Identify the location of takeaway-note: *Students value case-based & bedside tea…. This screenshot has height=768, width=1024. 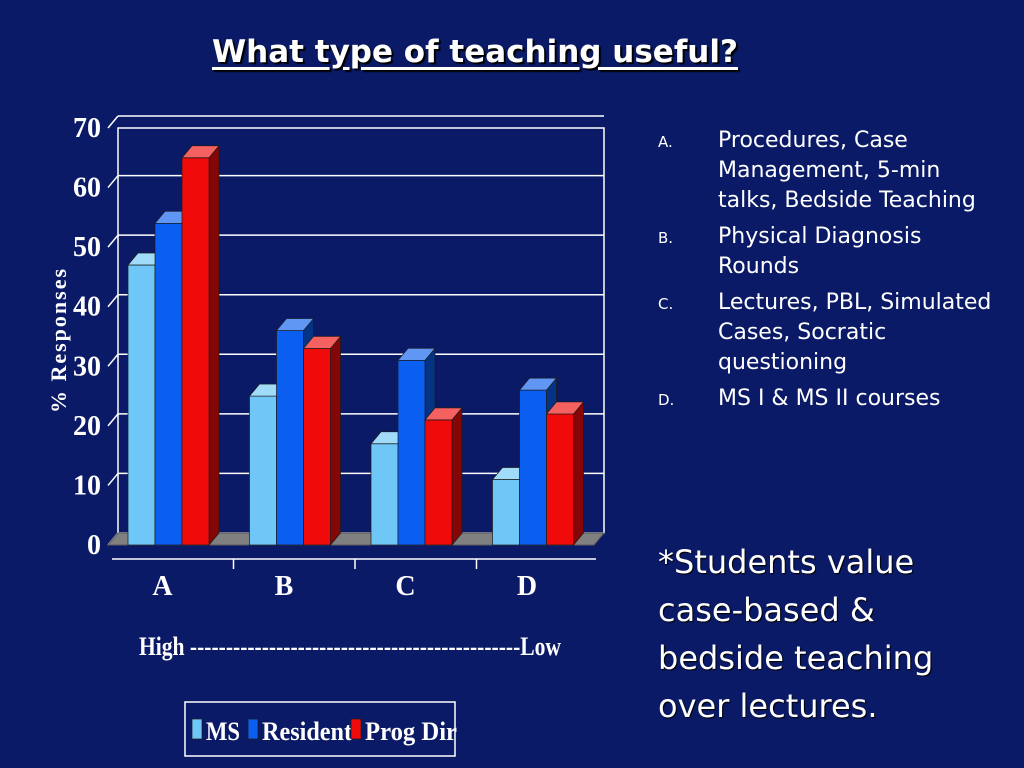
(796, 634).